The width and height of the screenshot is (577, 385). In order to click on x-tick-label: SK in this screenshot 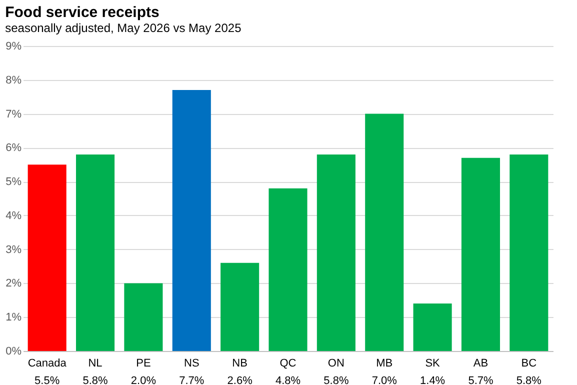, I will do `click(433, 364)`.